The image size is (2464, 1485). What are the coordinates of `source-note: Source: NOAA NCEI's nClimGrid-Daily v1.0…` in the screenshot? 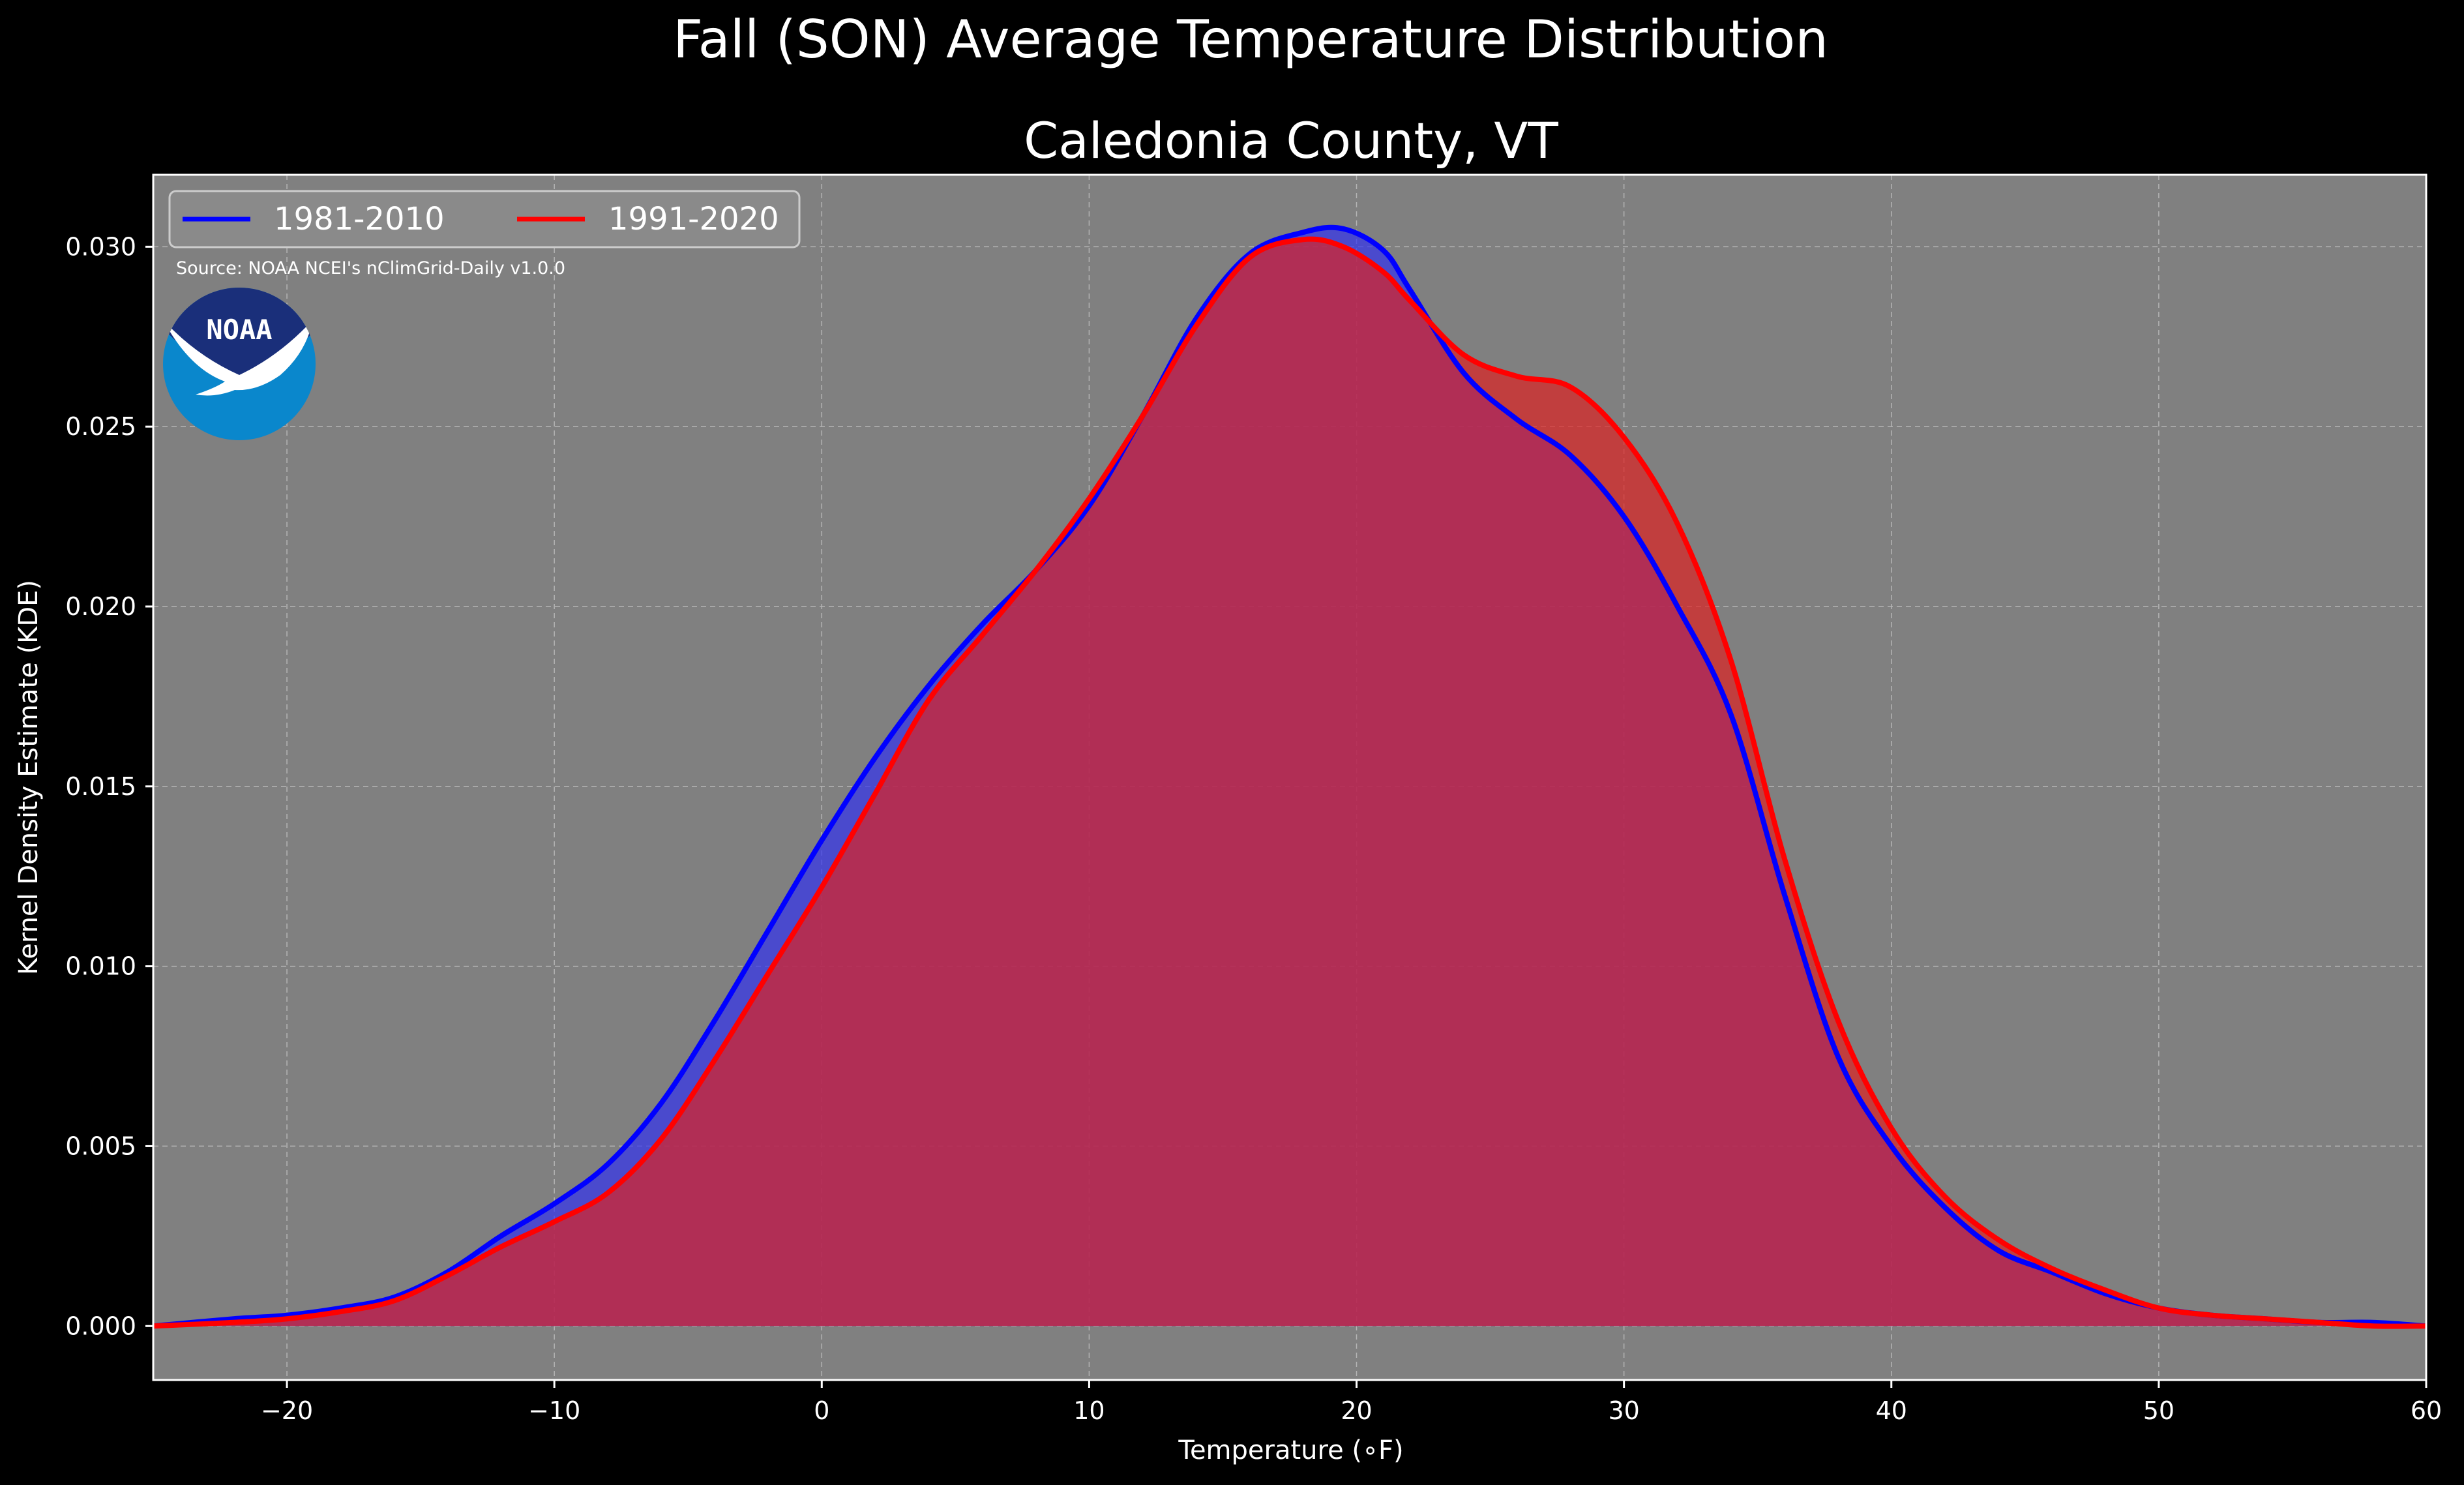 It's located at (370, 268).